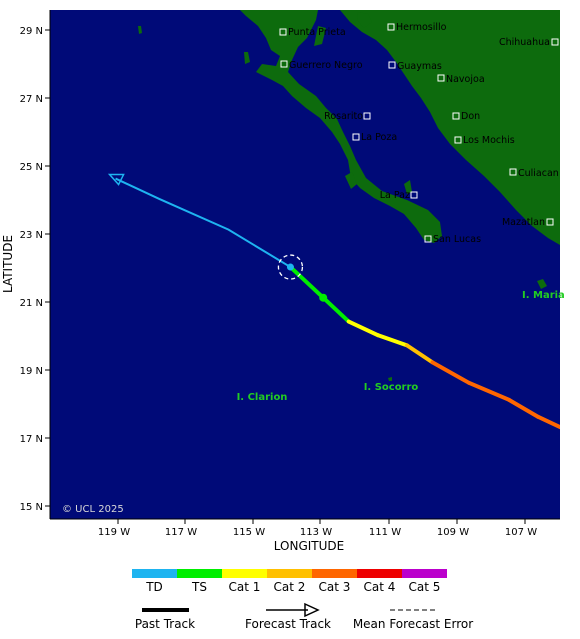 The width and height of the screenshot is (580, 639). Describe the element at coordinates (309, 546) in the screenshot. I see `x-axis-title: LONGITUDE` at that location.